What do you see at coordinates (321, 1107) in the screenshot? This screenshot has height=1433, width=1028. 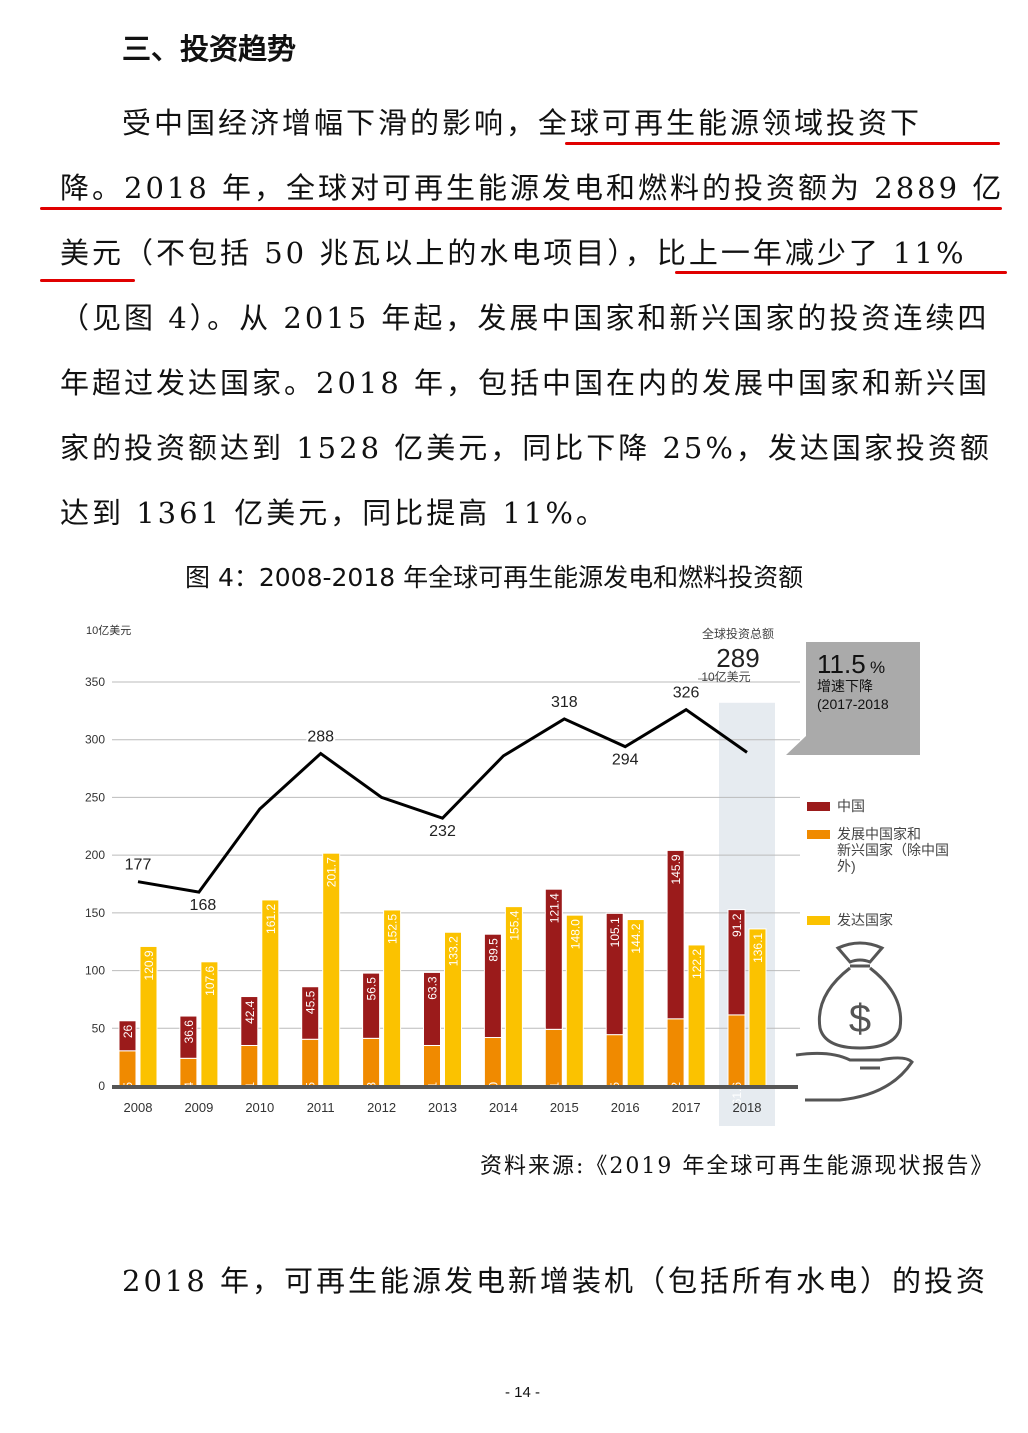 I see `x-tick-label: 2011` at bounding box center [321, 1107].